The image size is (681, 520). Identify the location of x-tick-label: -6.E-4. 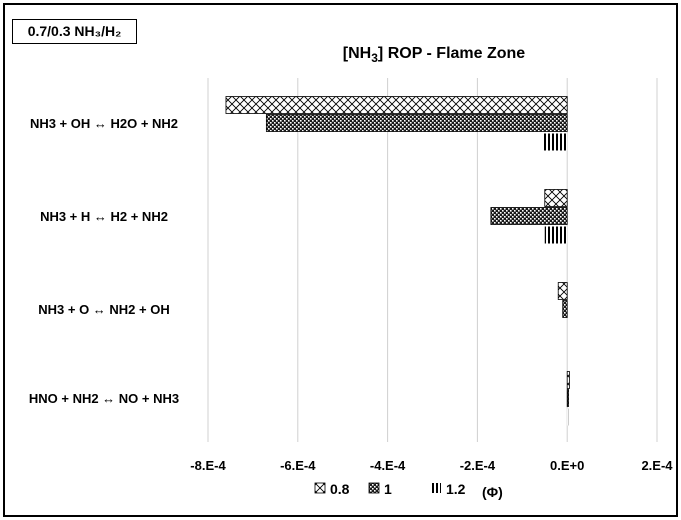
(298, 465).